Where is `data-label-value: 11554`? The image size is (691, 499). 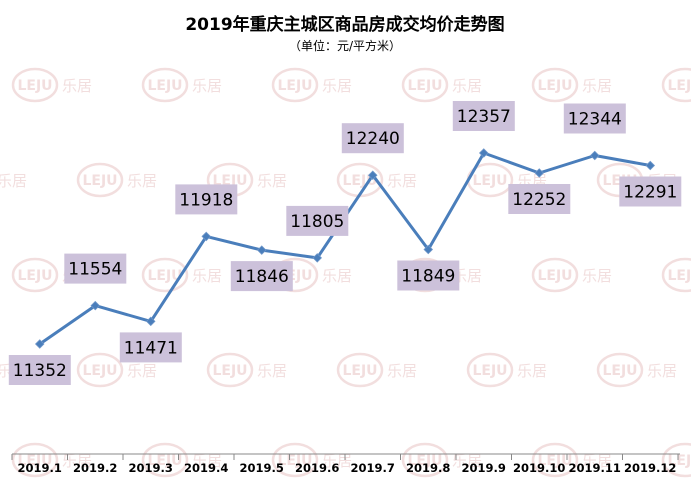 data-label-value: 11554 is located at coordinates (95, 270).